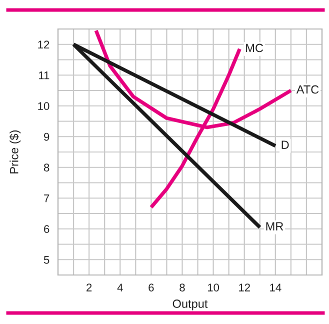  Describe the element at coordinates (275, 226) in the screenshot. I see `series-label: MR` at that location.